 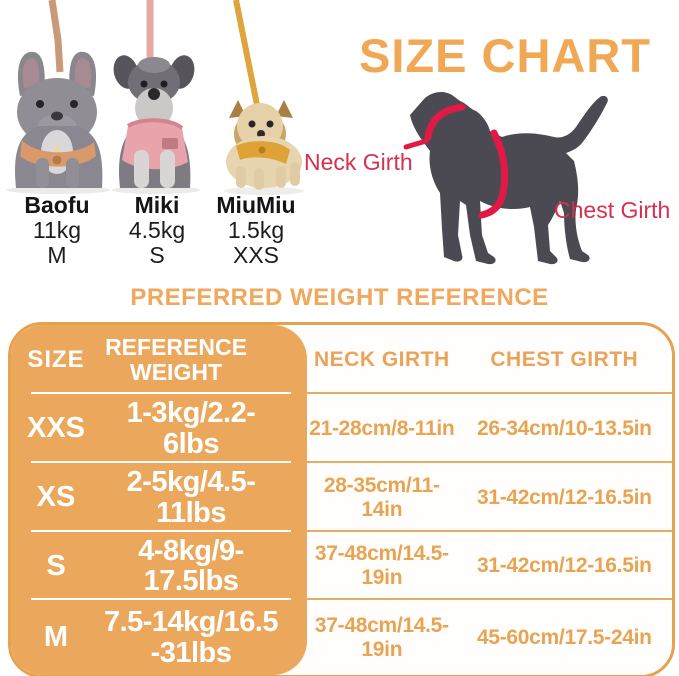 I want to click on dog-photo-baofu, so click(x=59, y=119).